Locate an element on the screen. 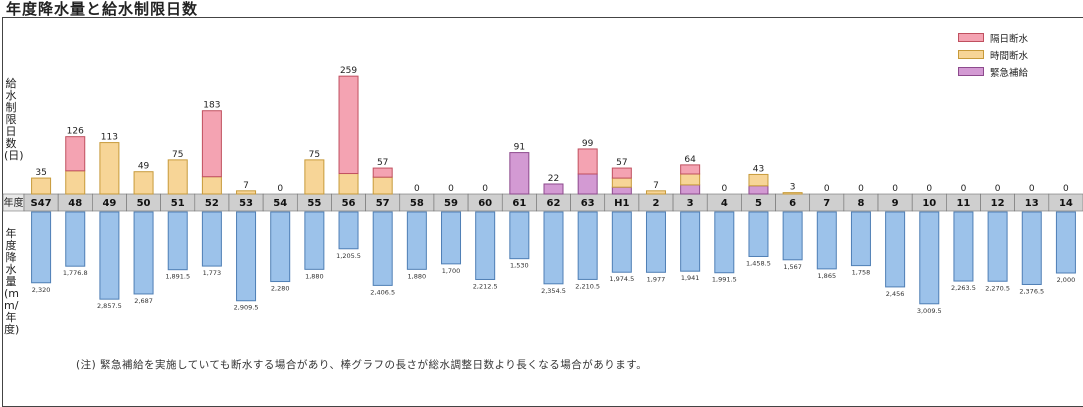 The image size is (1083, 407). precipitation-value-label: 2,270.5 is located at coordinates (997, 288).